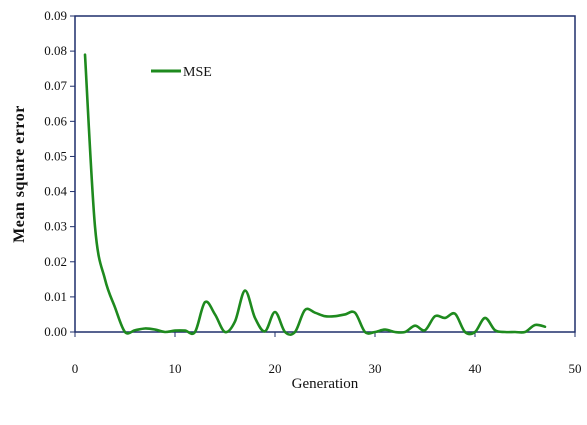  Describe the element at coordinates (55, 155) in the screenshot. I see `y-tick-label: 0.05` at that location.